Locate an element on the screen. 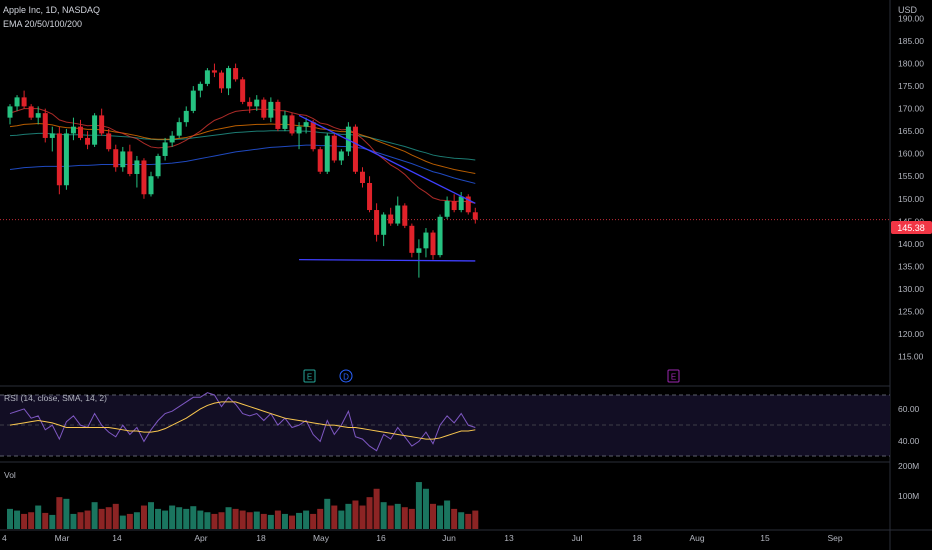 The height and width of the screenshot is (550, 932). volume-label: Vol is located at coordinates (10, 475).